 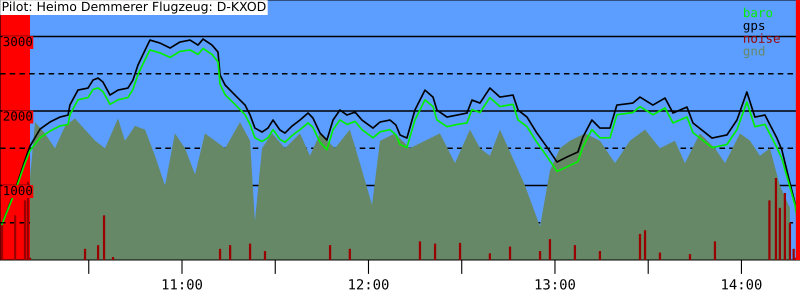 I want to click on x-tick-label: 13:00, so click(x=555, y=284).